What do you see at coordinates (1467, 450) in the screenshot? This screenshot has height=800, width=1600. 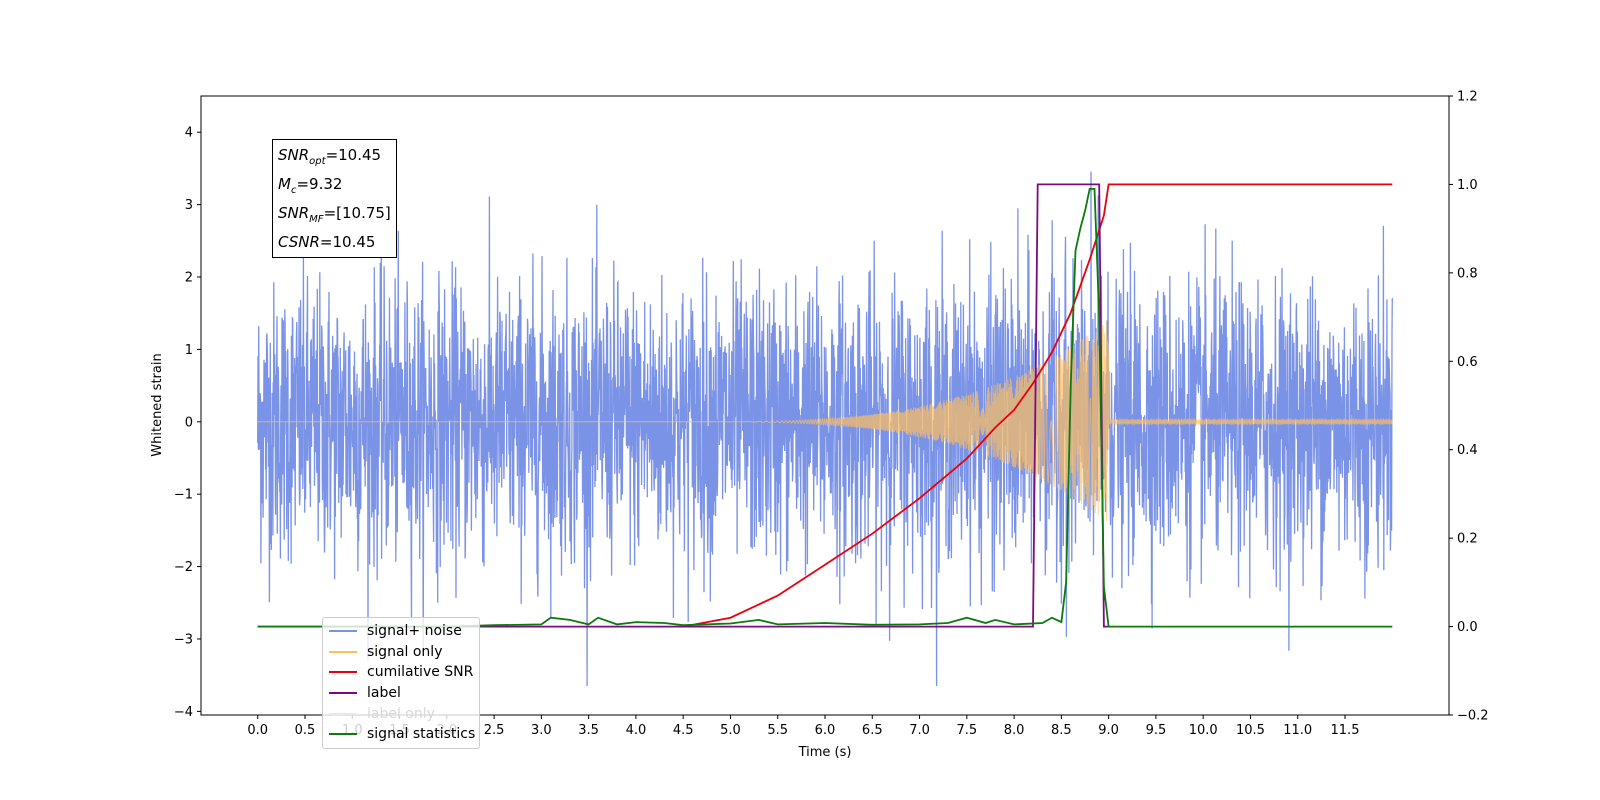 I see `y-right-tick-label: 0.4` at bounding box center [1467, 450].